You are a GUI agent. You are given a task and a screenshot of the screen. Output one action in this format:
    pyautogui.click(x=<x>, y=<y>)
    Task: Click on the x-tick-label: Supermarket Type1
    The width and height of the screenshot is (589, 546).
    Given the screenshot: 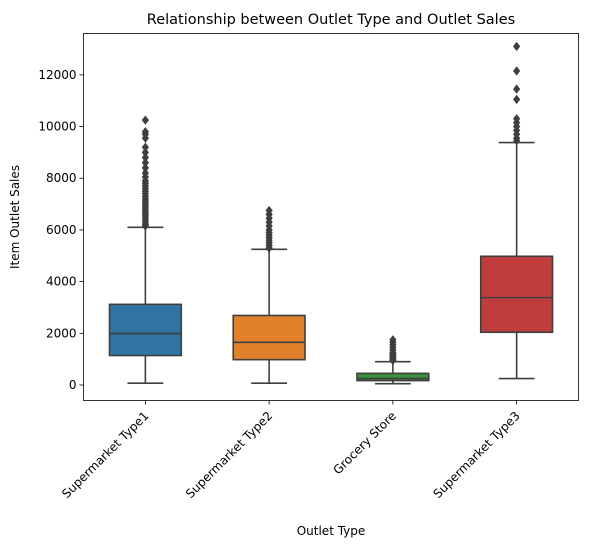 What is the action you would take?
    pyautogui.click(x=105, y=455)
    